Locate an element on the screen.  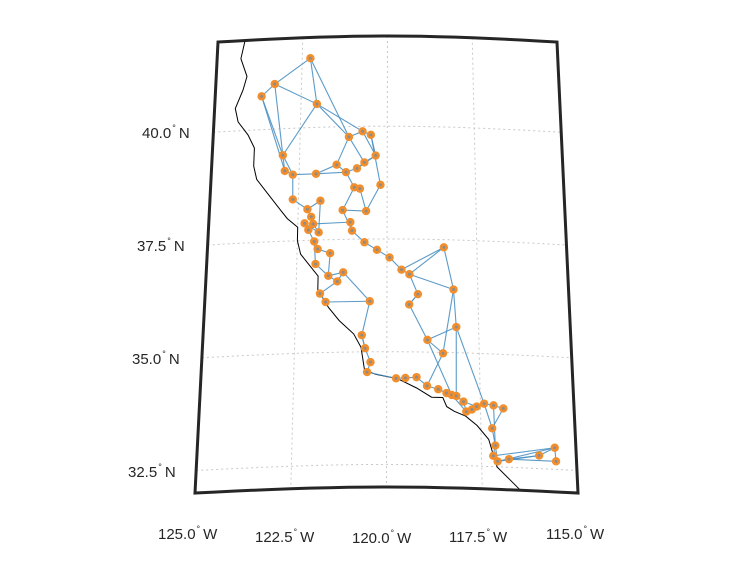
lat-label-35: 35.0° N is located at coordinates (156, 358).